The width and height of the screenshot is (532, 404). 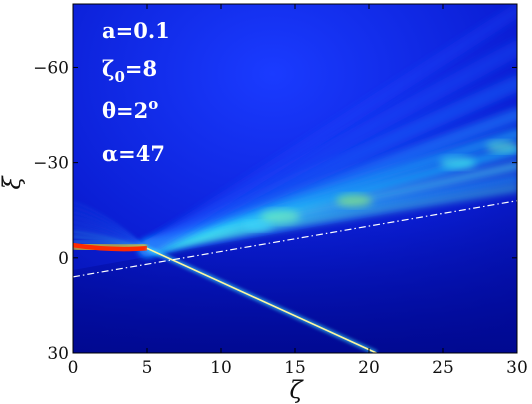 I want to click on y-tick-label: 0, so click(x=63, y=259).